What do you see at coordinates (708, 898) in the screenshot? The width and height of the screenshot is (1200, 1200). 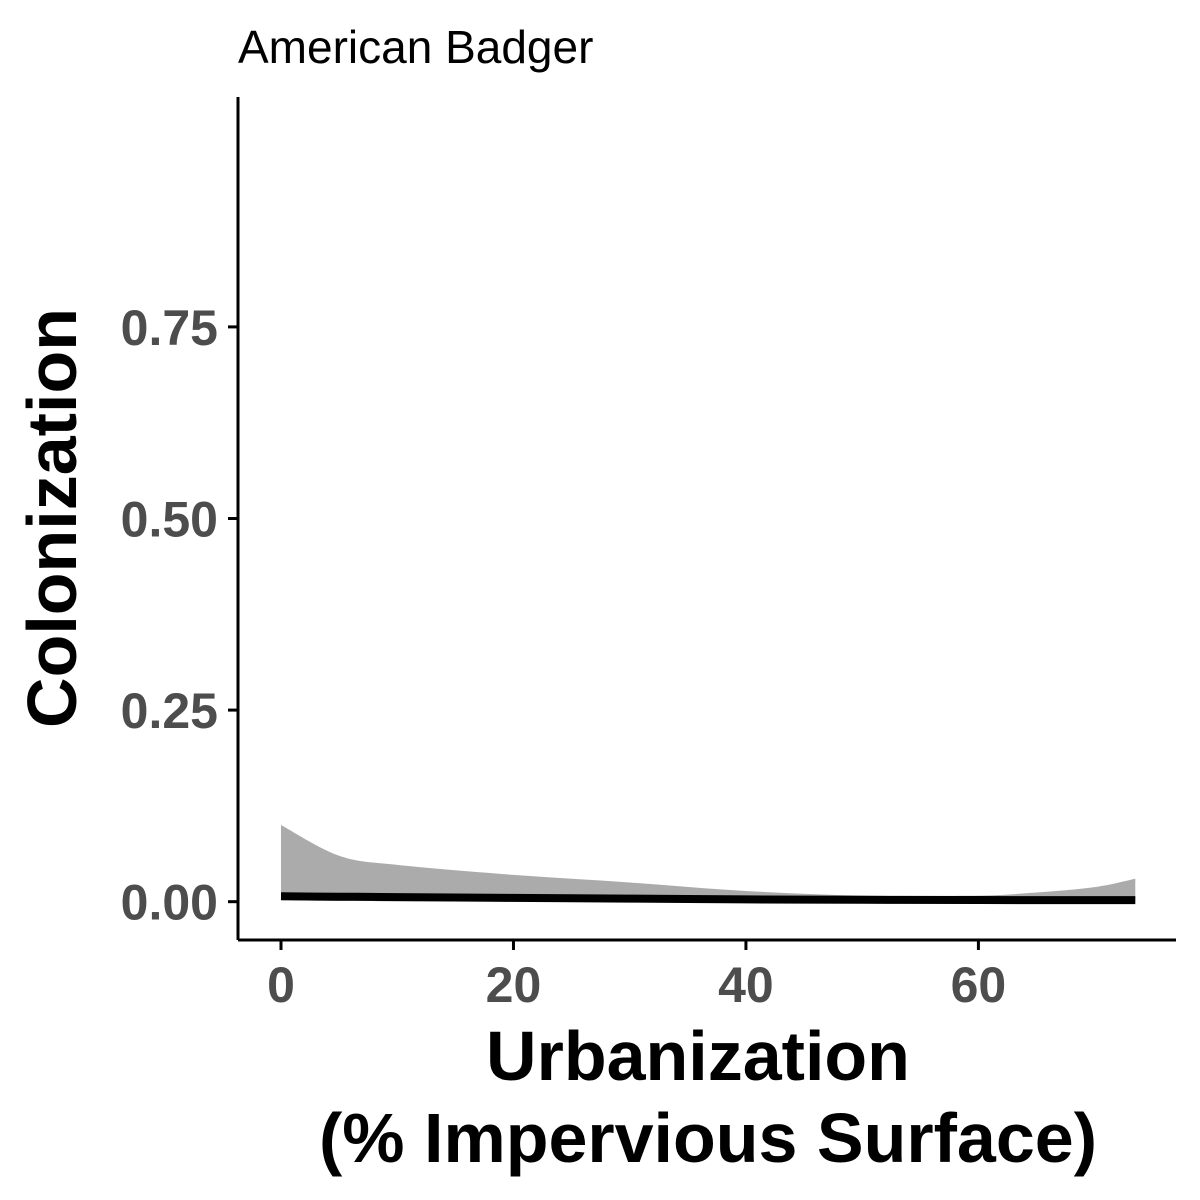 I see `estimate-line` at bounding box center [708, 898].